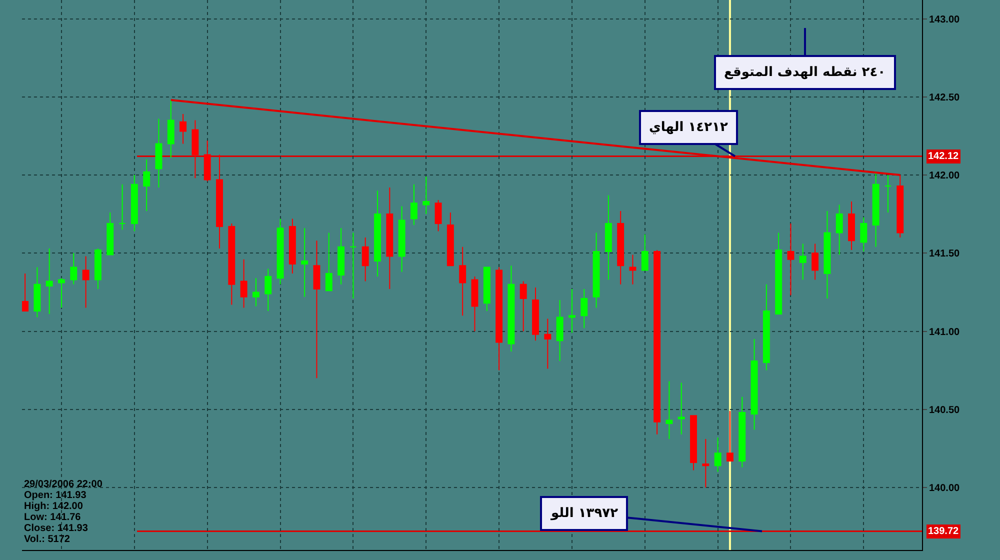 This screenshot has height=560, width=1000. What do you see at coordinates (47, 539) in the screenshot?
I see `annotation: Vol.: 5172` at bounding box center [47, 539].